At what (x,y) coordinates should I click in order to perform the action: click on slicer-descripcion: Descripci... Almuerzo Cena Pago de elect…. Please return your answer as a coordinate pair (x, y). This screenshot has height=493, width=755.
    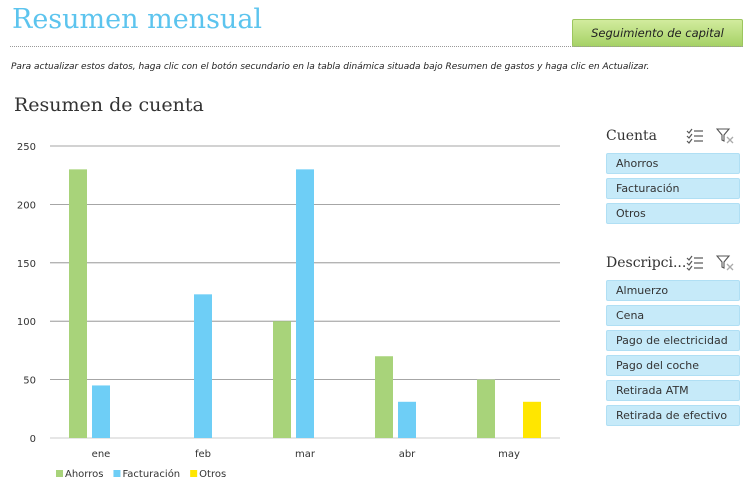
    Looking at the image, I should click on (673, 338).